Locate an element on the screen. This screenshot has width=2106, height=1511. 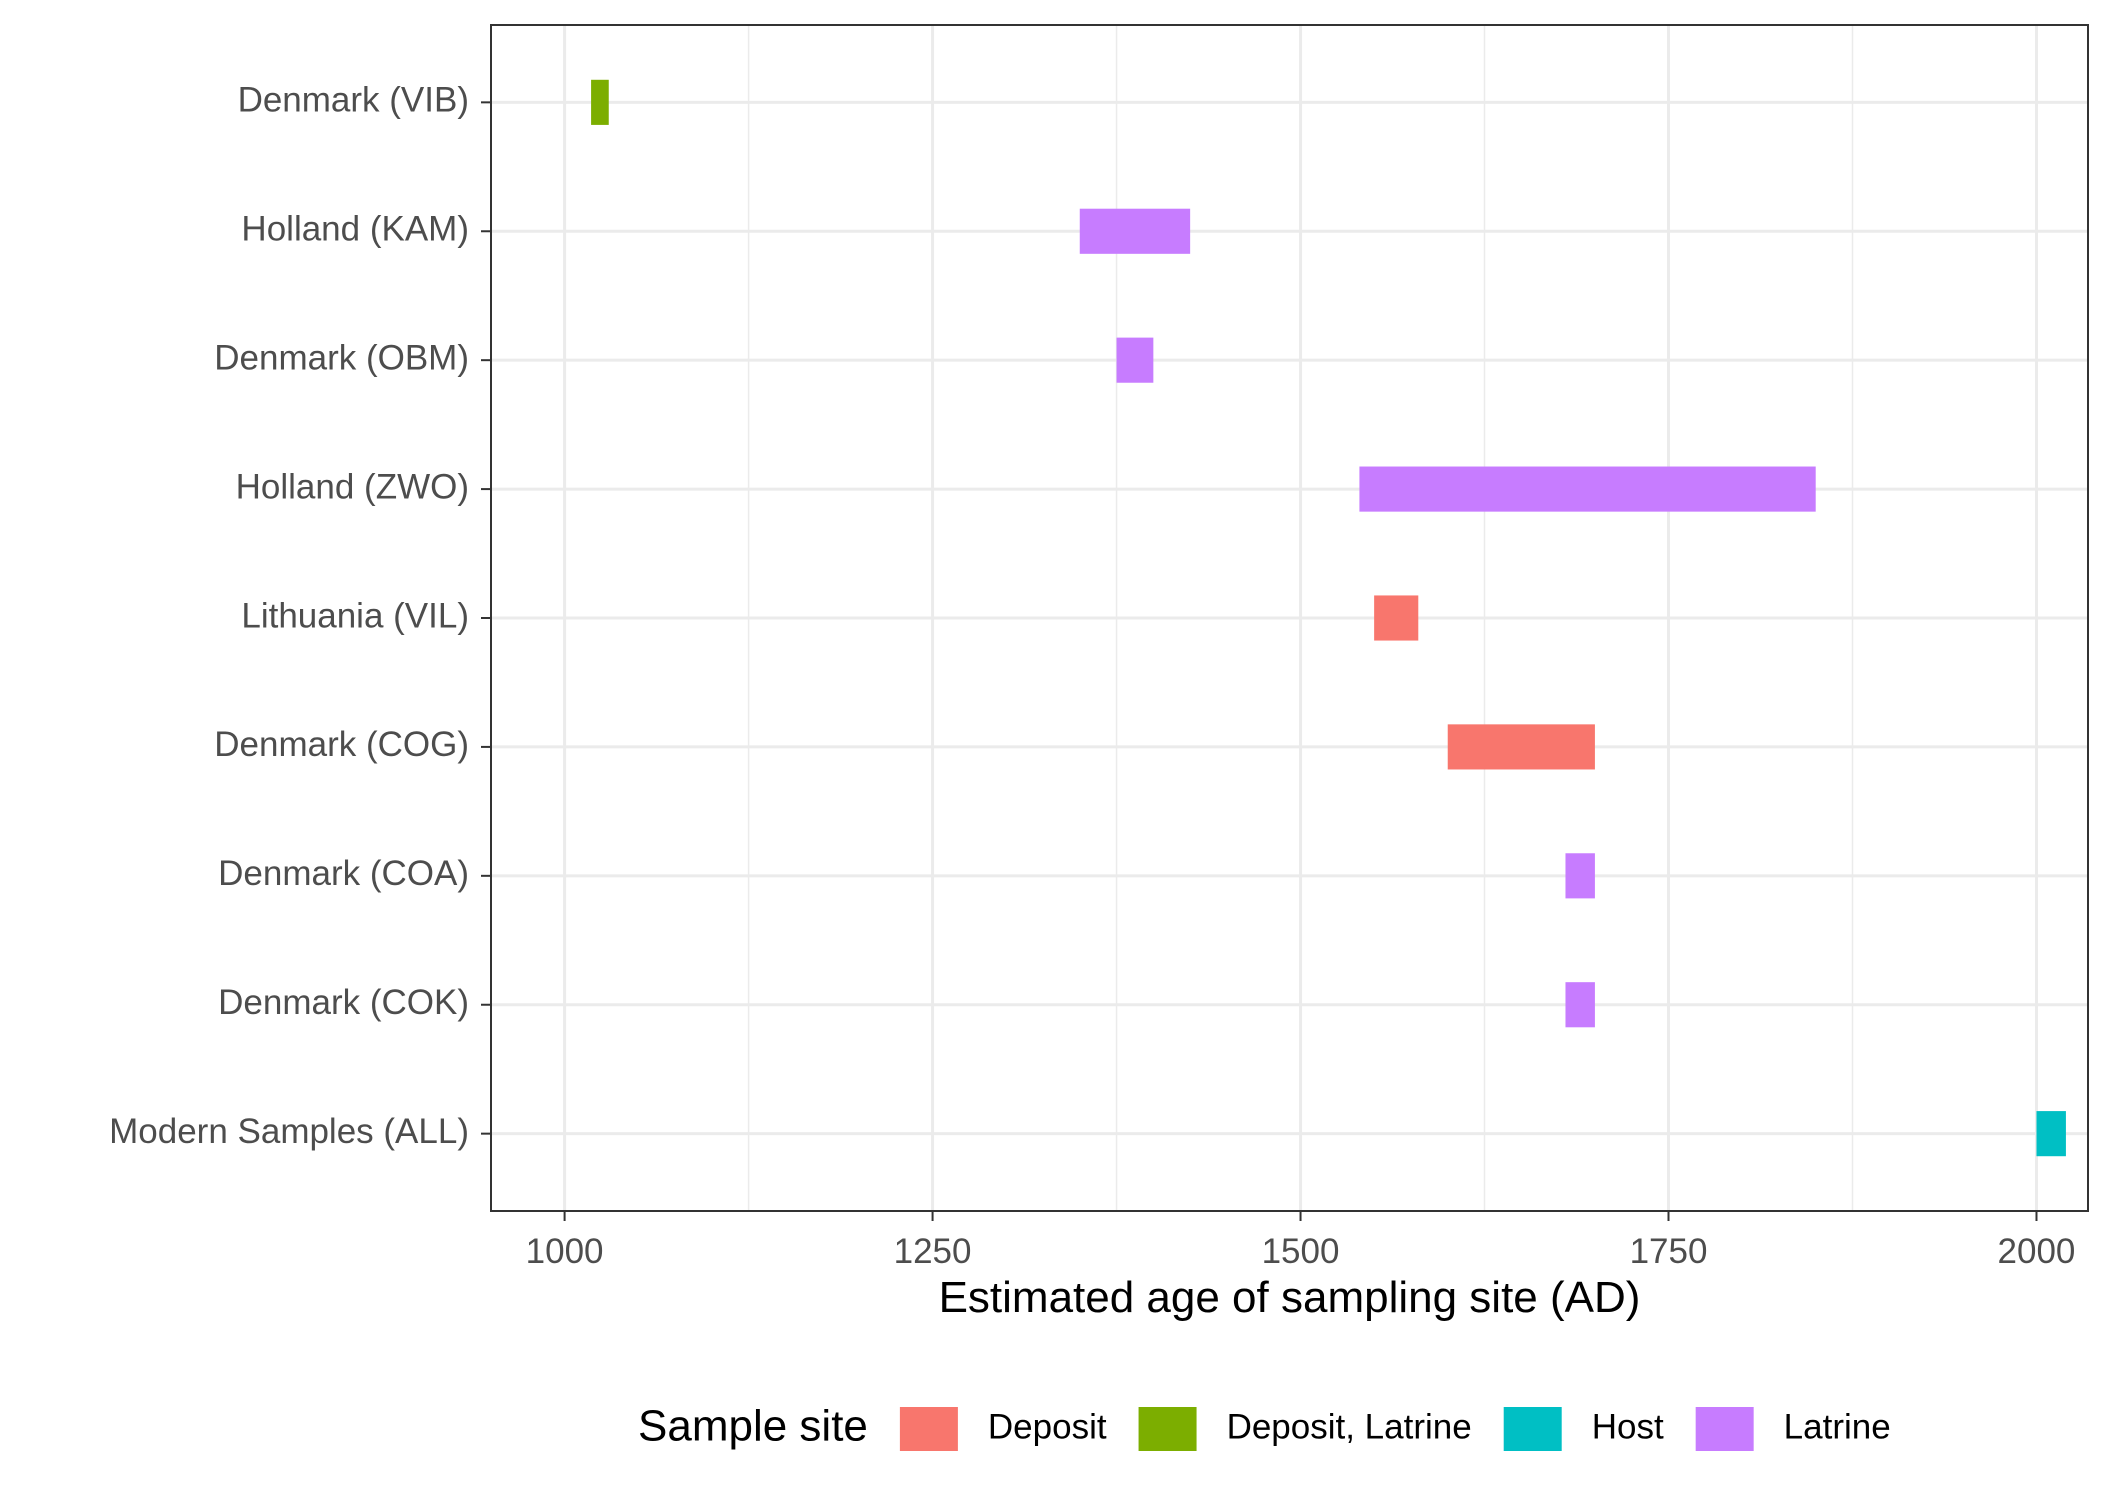
legend-title: Sample site is located at coordinates (753, 1426).